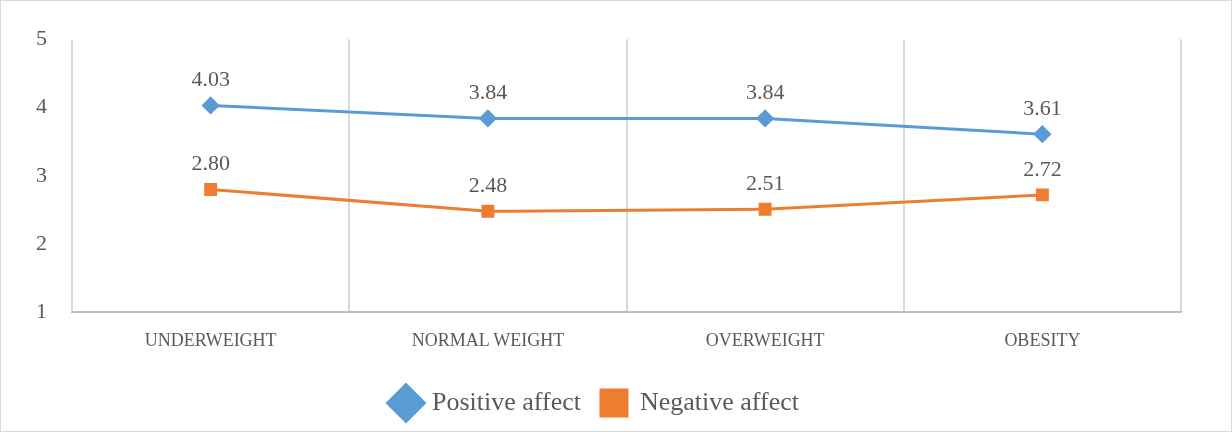 This screenshot has width=1232, height=432. What do you see at coordinates (488, 185) in the screenshot?
I see `data-label: 2.48` at bounding box center [488, 185].